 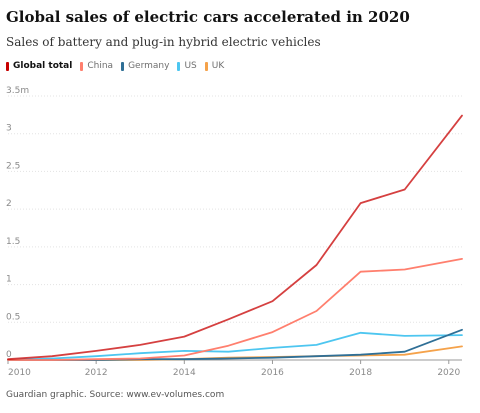 I want to click on legend-item: Global total, so click(x=39, y=66).